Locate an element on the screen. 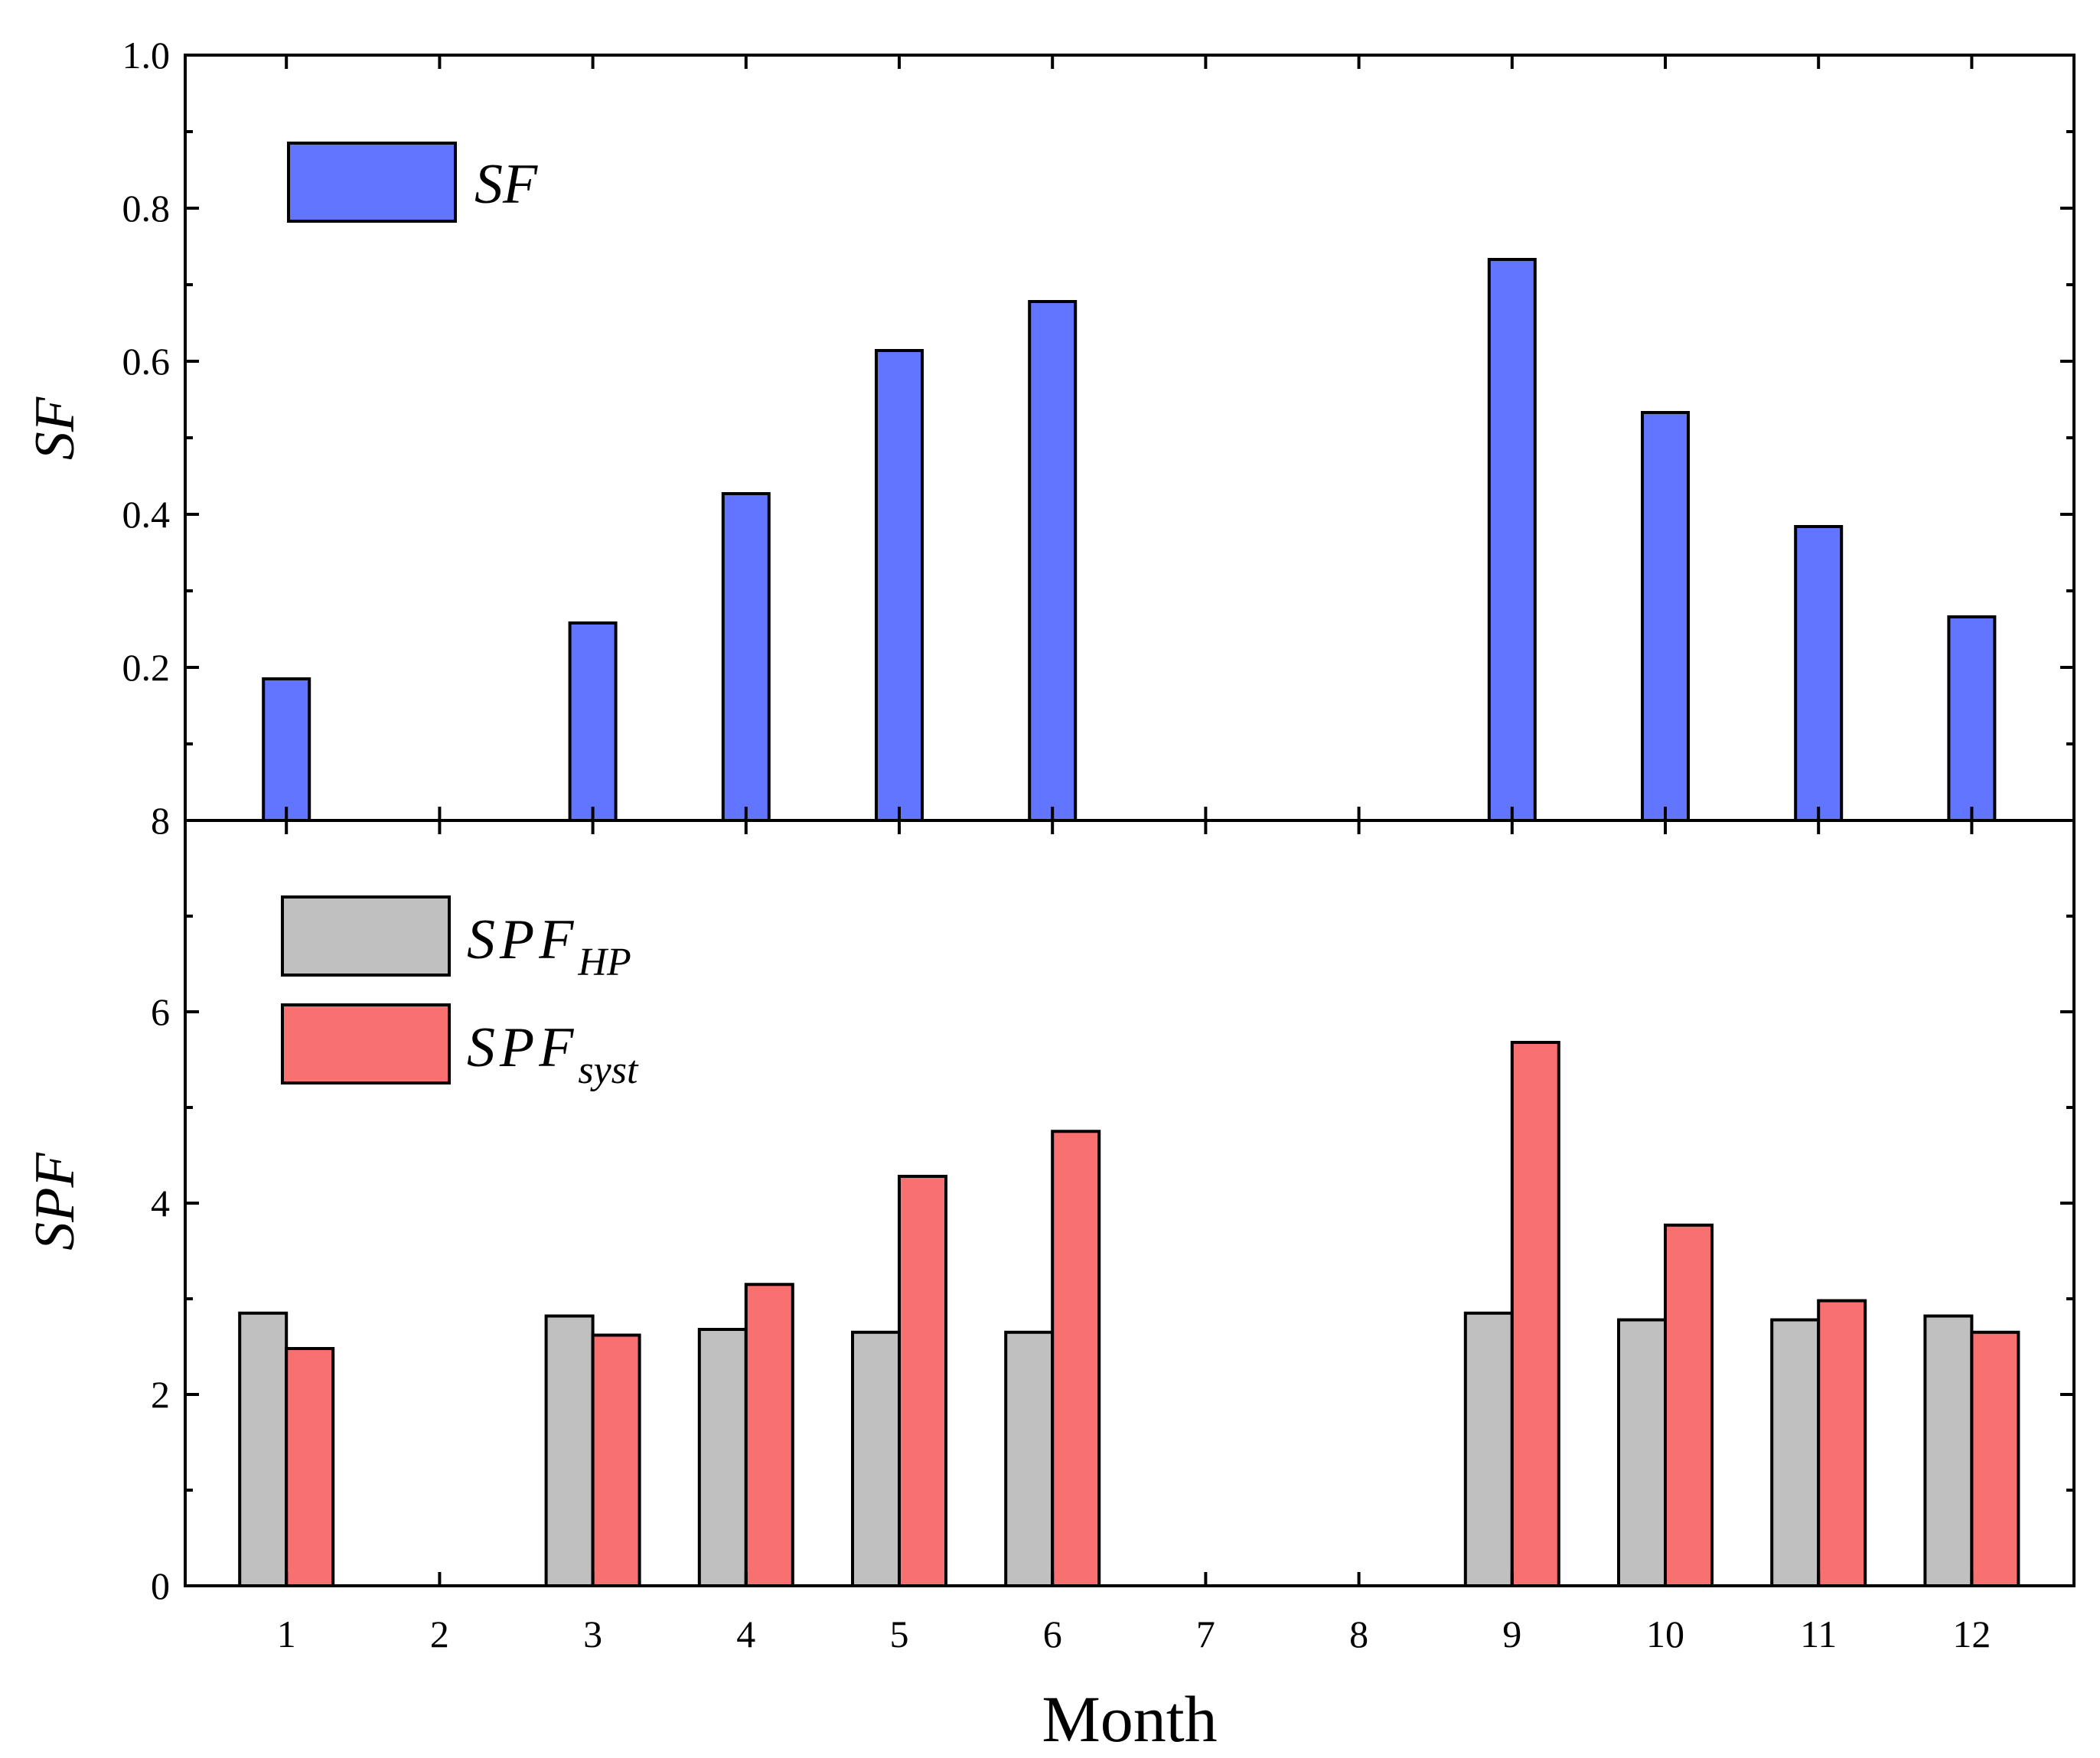 Image resolution: width=2100 pixels, height=1758 pixels. spf-y-axis-title: SPF is located at coordinates (55, 1202).